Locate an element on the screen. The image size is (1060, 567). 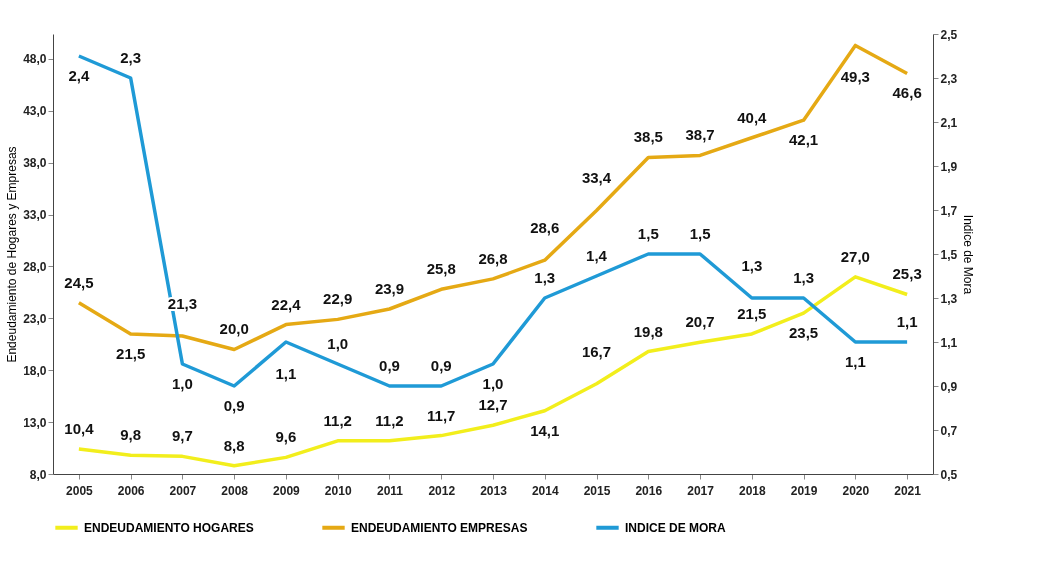
y2-tick-label: 0,5 is located at coordinates (949, 474).